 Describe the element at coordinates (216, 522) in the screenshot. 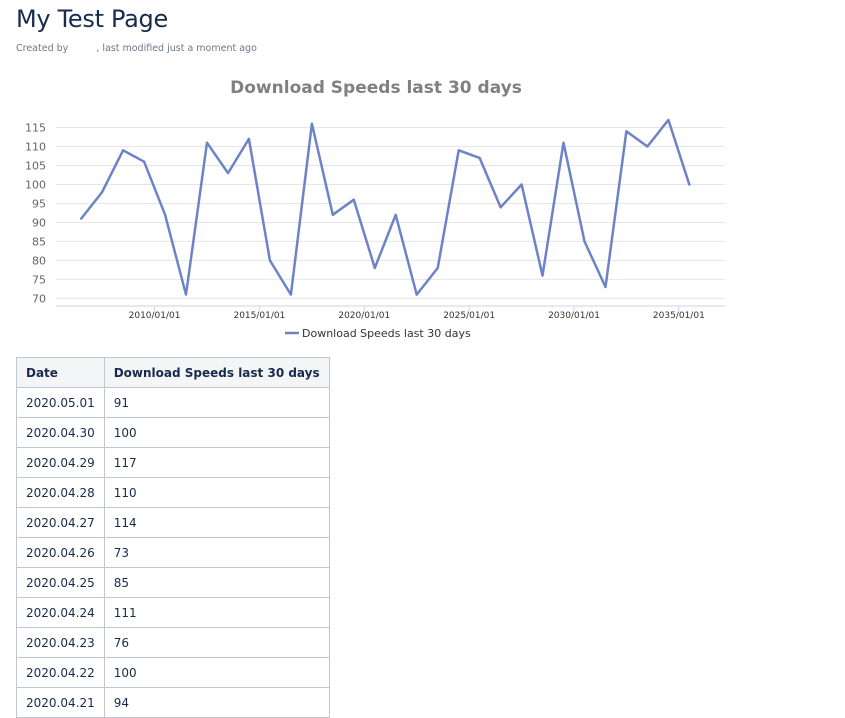

I see `speed-cell: 114` at that location.